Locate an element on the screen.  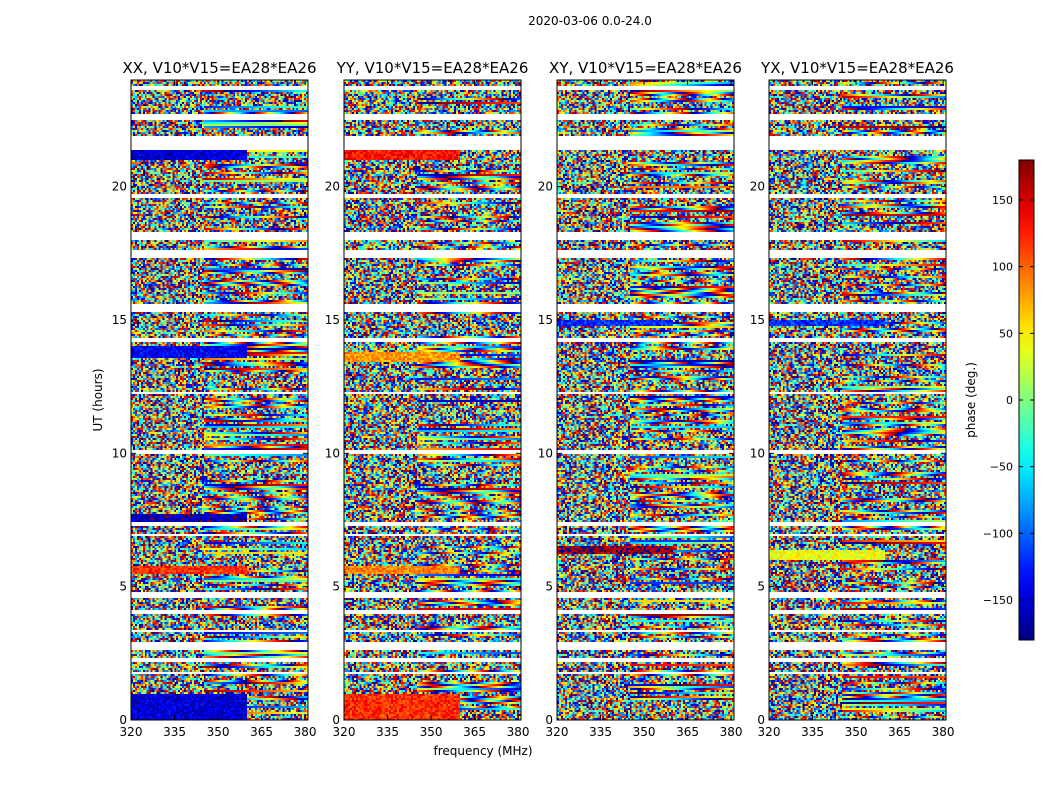
panel-title: XX, V10*V15=EA28*EA26 is located at coordinates (219, 68).